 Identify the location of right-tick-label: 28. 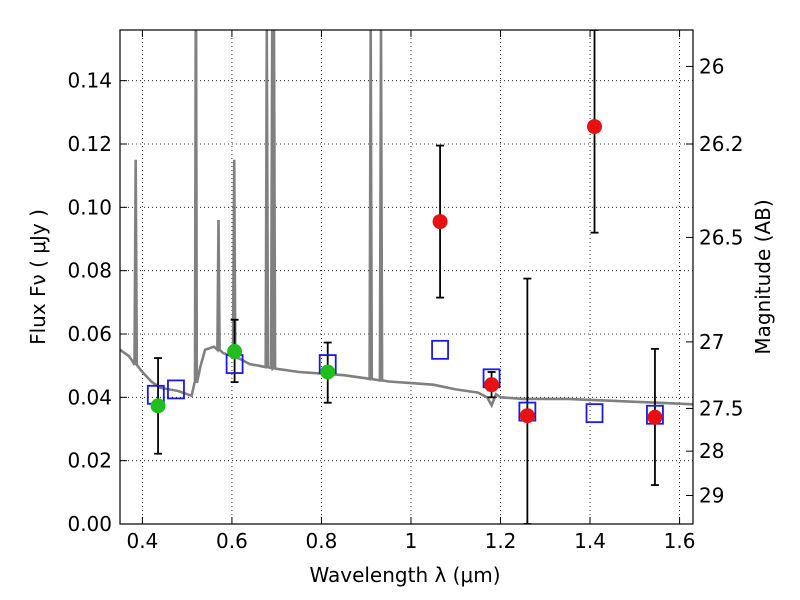
(711, 451).